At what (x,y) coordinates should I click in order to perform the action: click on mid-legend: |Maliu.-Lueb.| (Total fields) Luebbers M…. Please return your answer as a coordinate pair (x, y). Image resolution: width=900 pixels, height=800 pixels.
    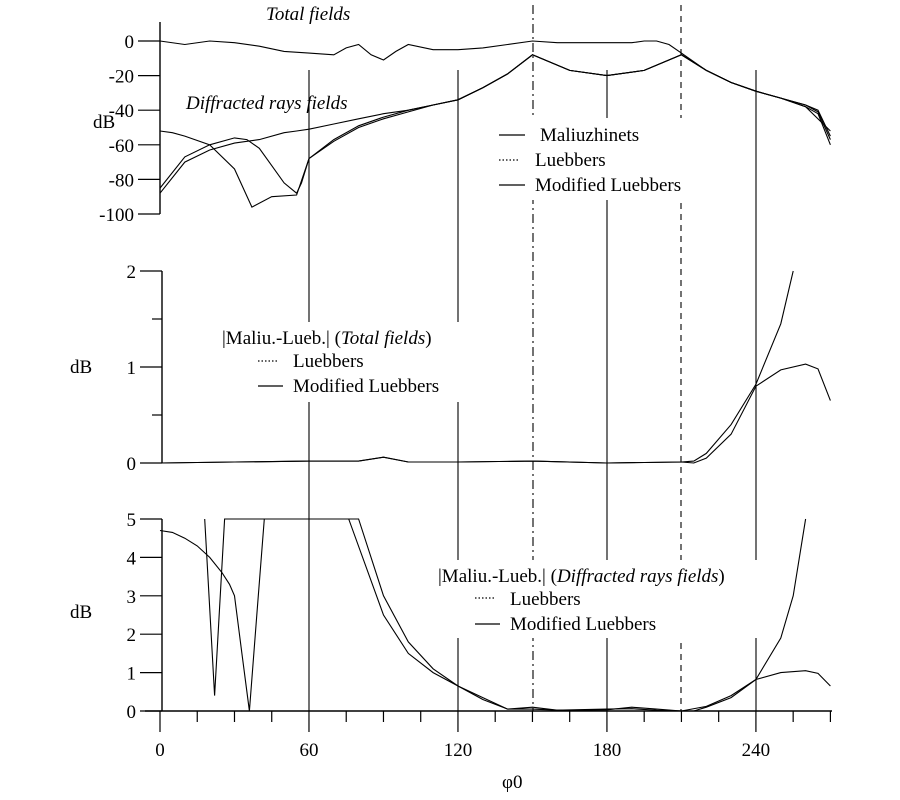
    Looking at the image, I should click on (330, 362).